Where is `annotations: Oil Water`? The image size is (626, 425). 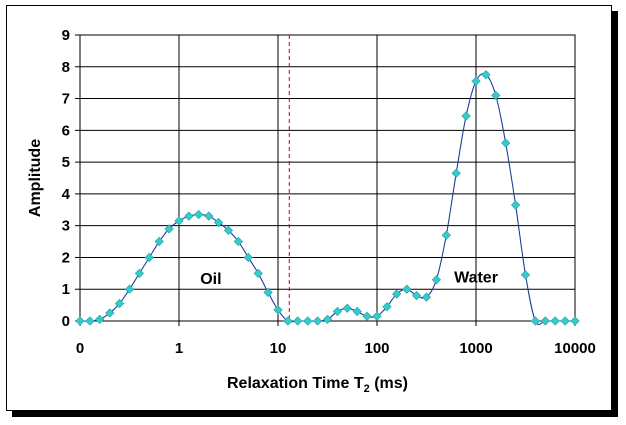
annotations: Oil Water is located at coordinates (349, 279).